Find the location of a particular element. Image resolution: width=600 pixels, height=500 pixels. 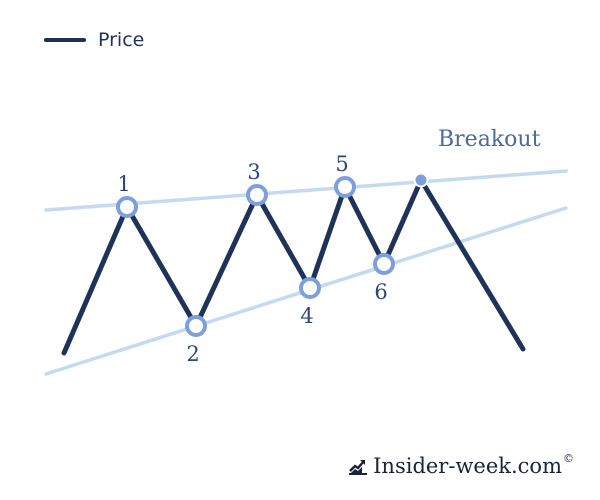

pivot-label-4: 4 is located at coordinates (306, 316).